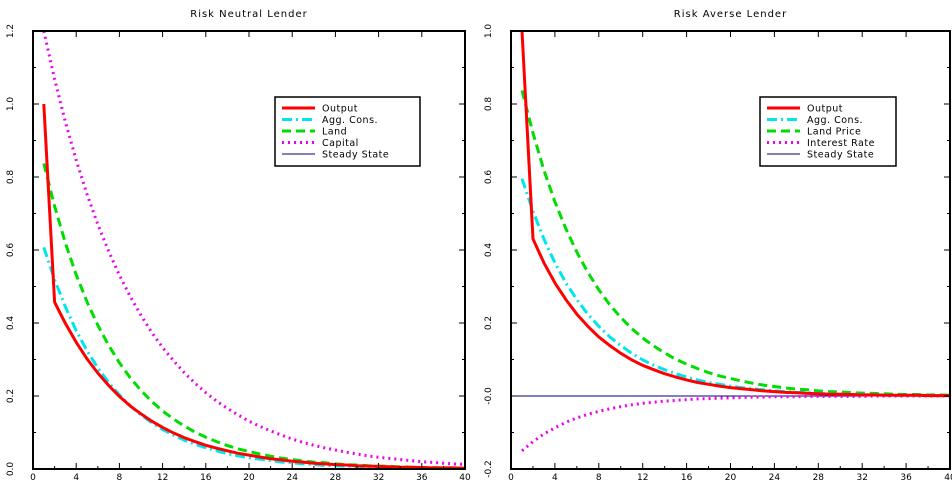 The height and width of the screenshot is (482, 952). Describe the element at coordinates (834, 132) in the screenshot. I see `legend-label: Land Price` at that location.